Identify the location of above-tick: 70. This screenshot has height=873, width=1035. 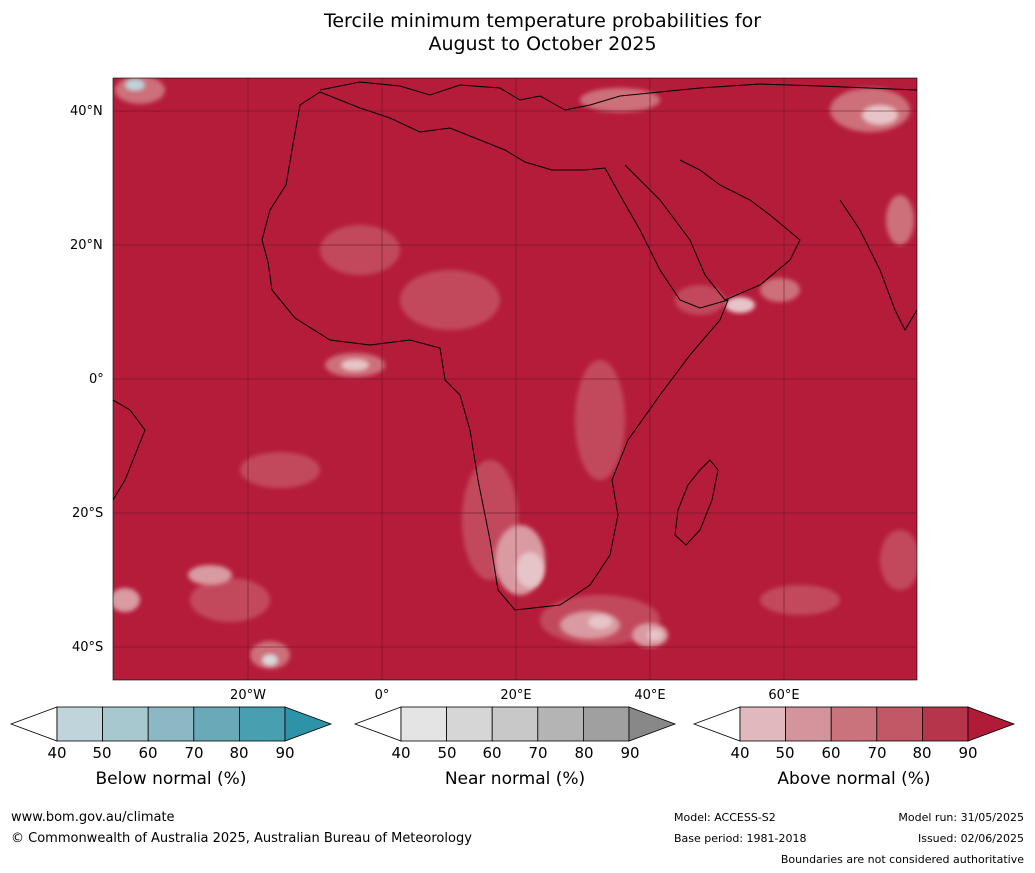
(877, 753).